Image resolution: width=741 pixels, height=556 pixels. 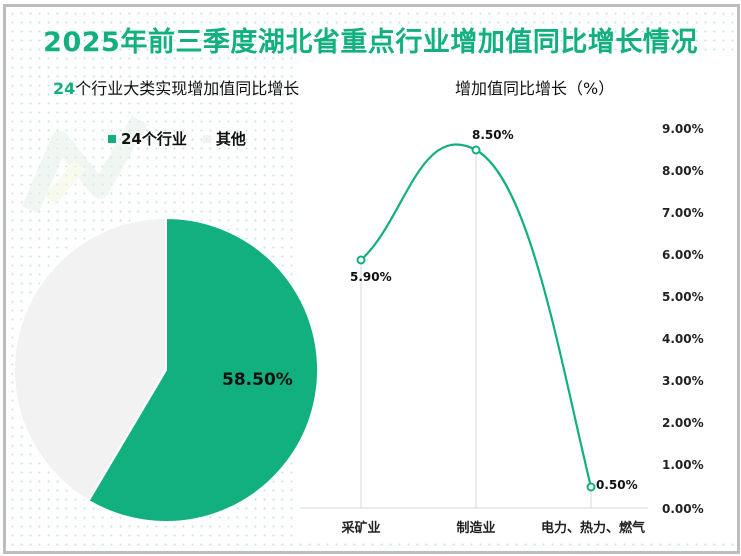 I want to click on x-label-utilities: 电力、热力、燃气, so click(x=593, y=528).